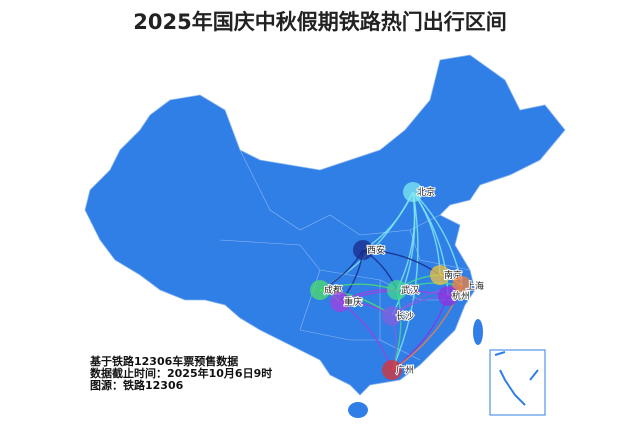  Describe the element at coordinates (353, 302) in the screenshot. I see `city-label: 重庆` at that location.